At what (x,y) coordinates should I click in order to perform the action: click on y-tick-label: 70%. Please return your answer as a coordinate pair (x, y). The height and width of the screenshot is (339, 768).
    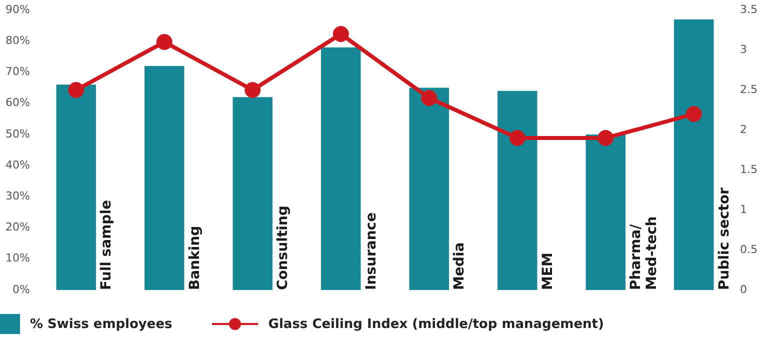
    Looking at the image, I should click on (18, 71).